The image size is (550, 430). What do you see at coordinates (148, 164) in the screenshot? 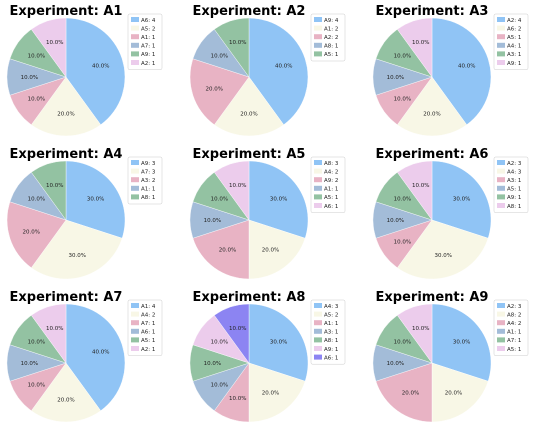
I see `legend-entry: A9: 3` at bounding box center [148, 164].